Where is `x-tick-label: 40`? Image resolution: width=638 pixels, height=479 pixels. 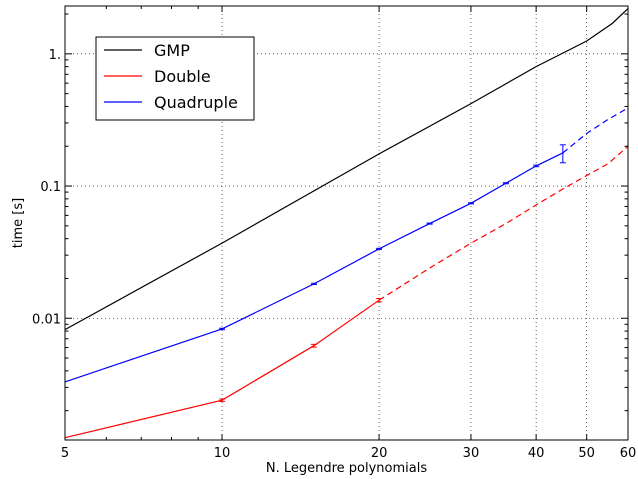
x-tick-label: 40 is located at coordinates (536, 453).